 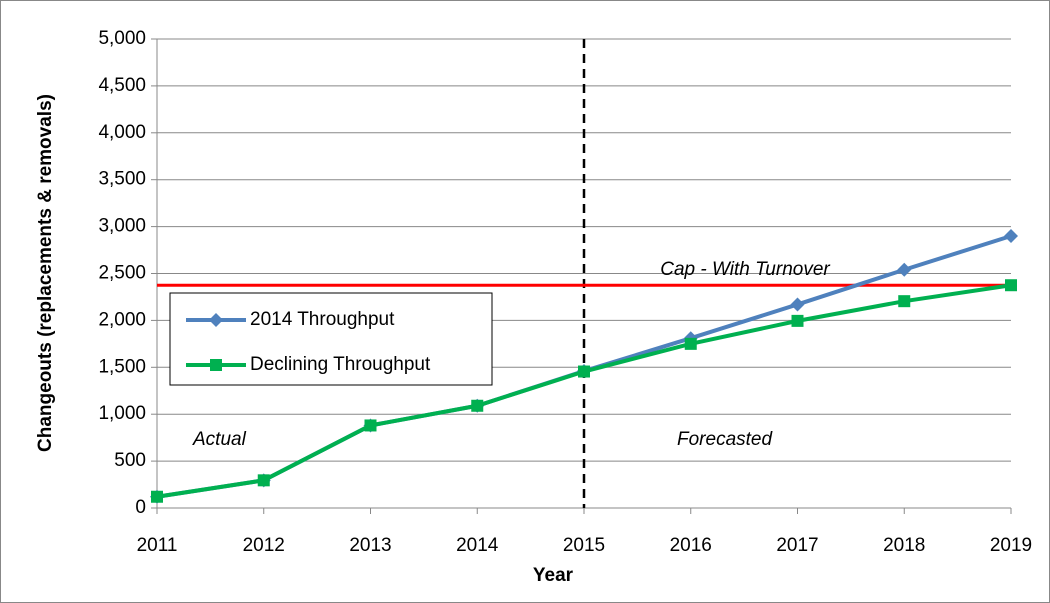 What do you see at coordinates (904, 545) in the screenshot?
I see `x-tick-label: 2018` at bounding box center [904, 545].